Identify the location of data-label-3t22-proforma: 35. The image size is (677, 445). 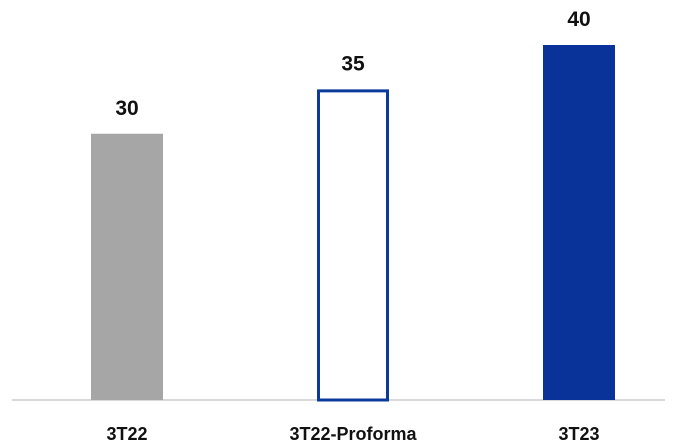
(353, 63).